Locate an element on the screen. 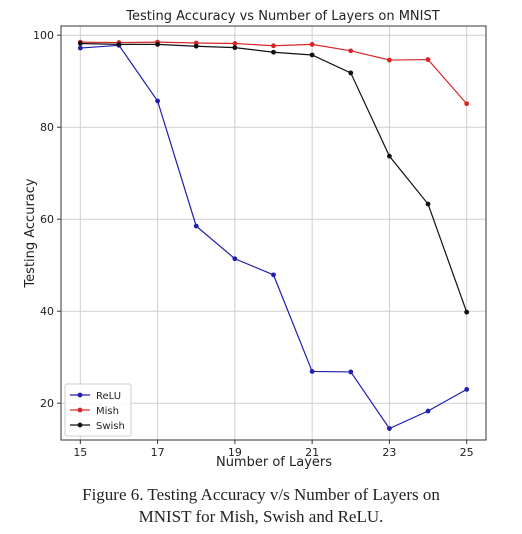 The width and height of the screenshot is (522, 534). legend-marker-swish is located at coordinates (80, 425).